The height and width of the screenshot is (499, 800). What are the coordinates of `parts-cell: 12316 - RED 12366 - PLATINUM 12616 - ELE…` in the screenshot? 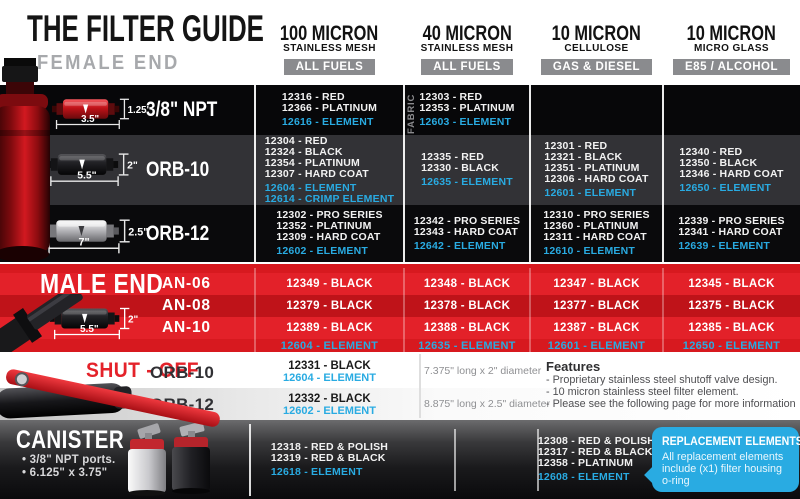 It's located at (329, 110).